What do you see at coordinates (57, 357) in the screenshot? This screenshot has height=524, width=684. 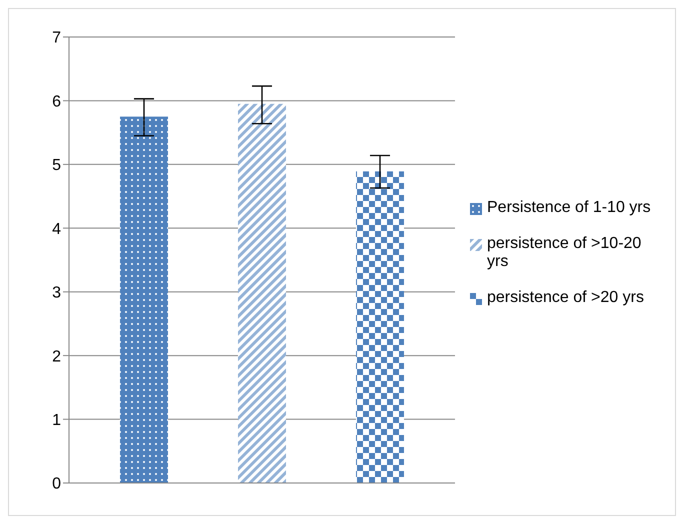 I see `y-tick-label: 2` at bounding box center [57, 357].